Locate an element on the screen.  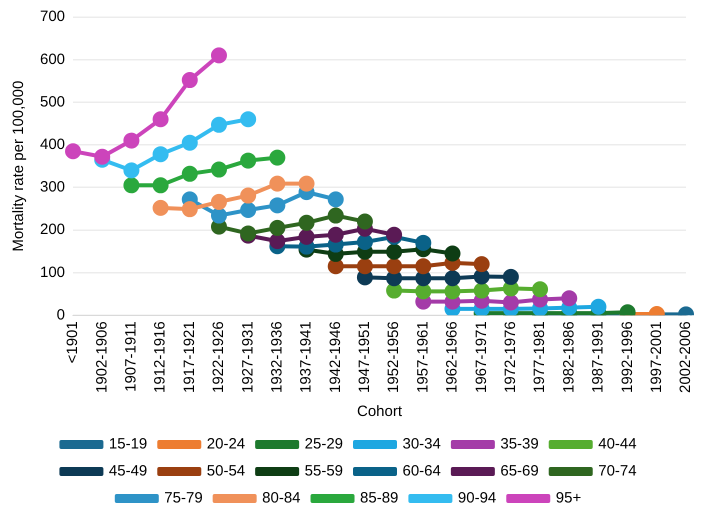
x-tick-label: 1932-1936 is located at coordinates (277, 357).